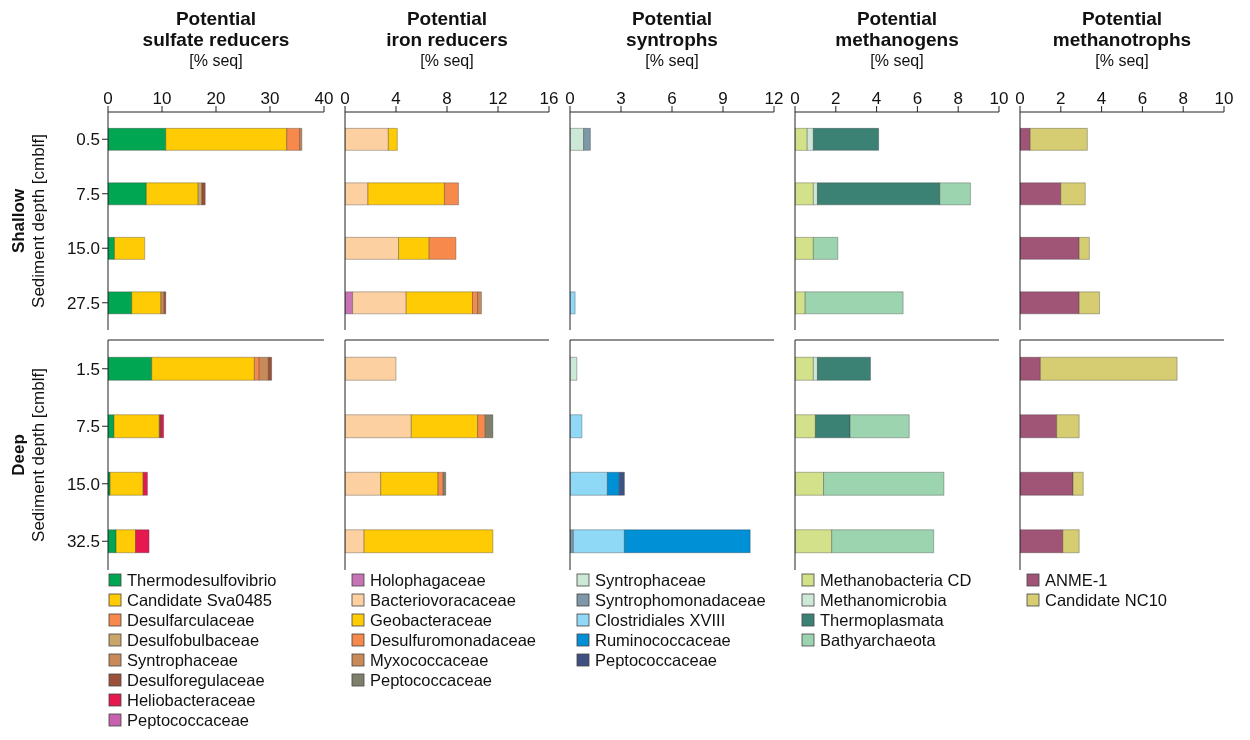 This screenshot has width=1250, height=740. I want to click on legend-label: Candidate Sva0485, so click(199, 600).